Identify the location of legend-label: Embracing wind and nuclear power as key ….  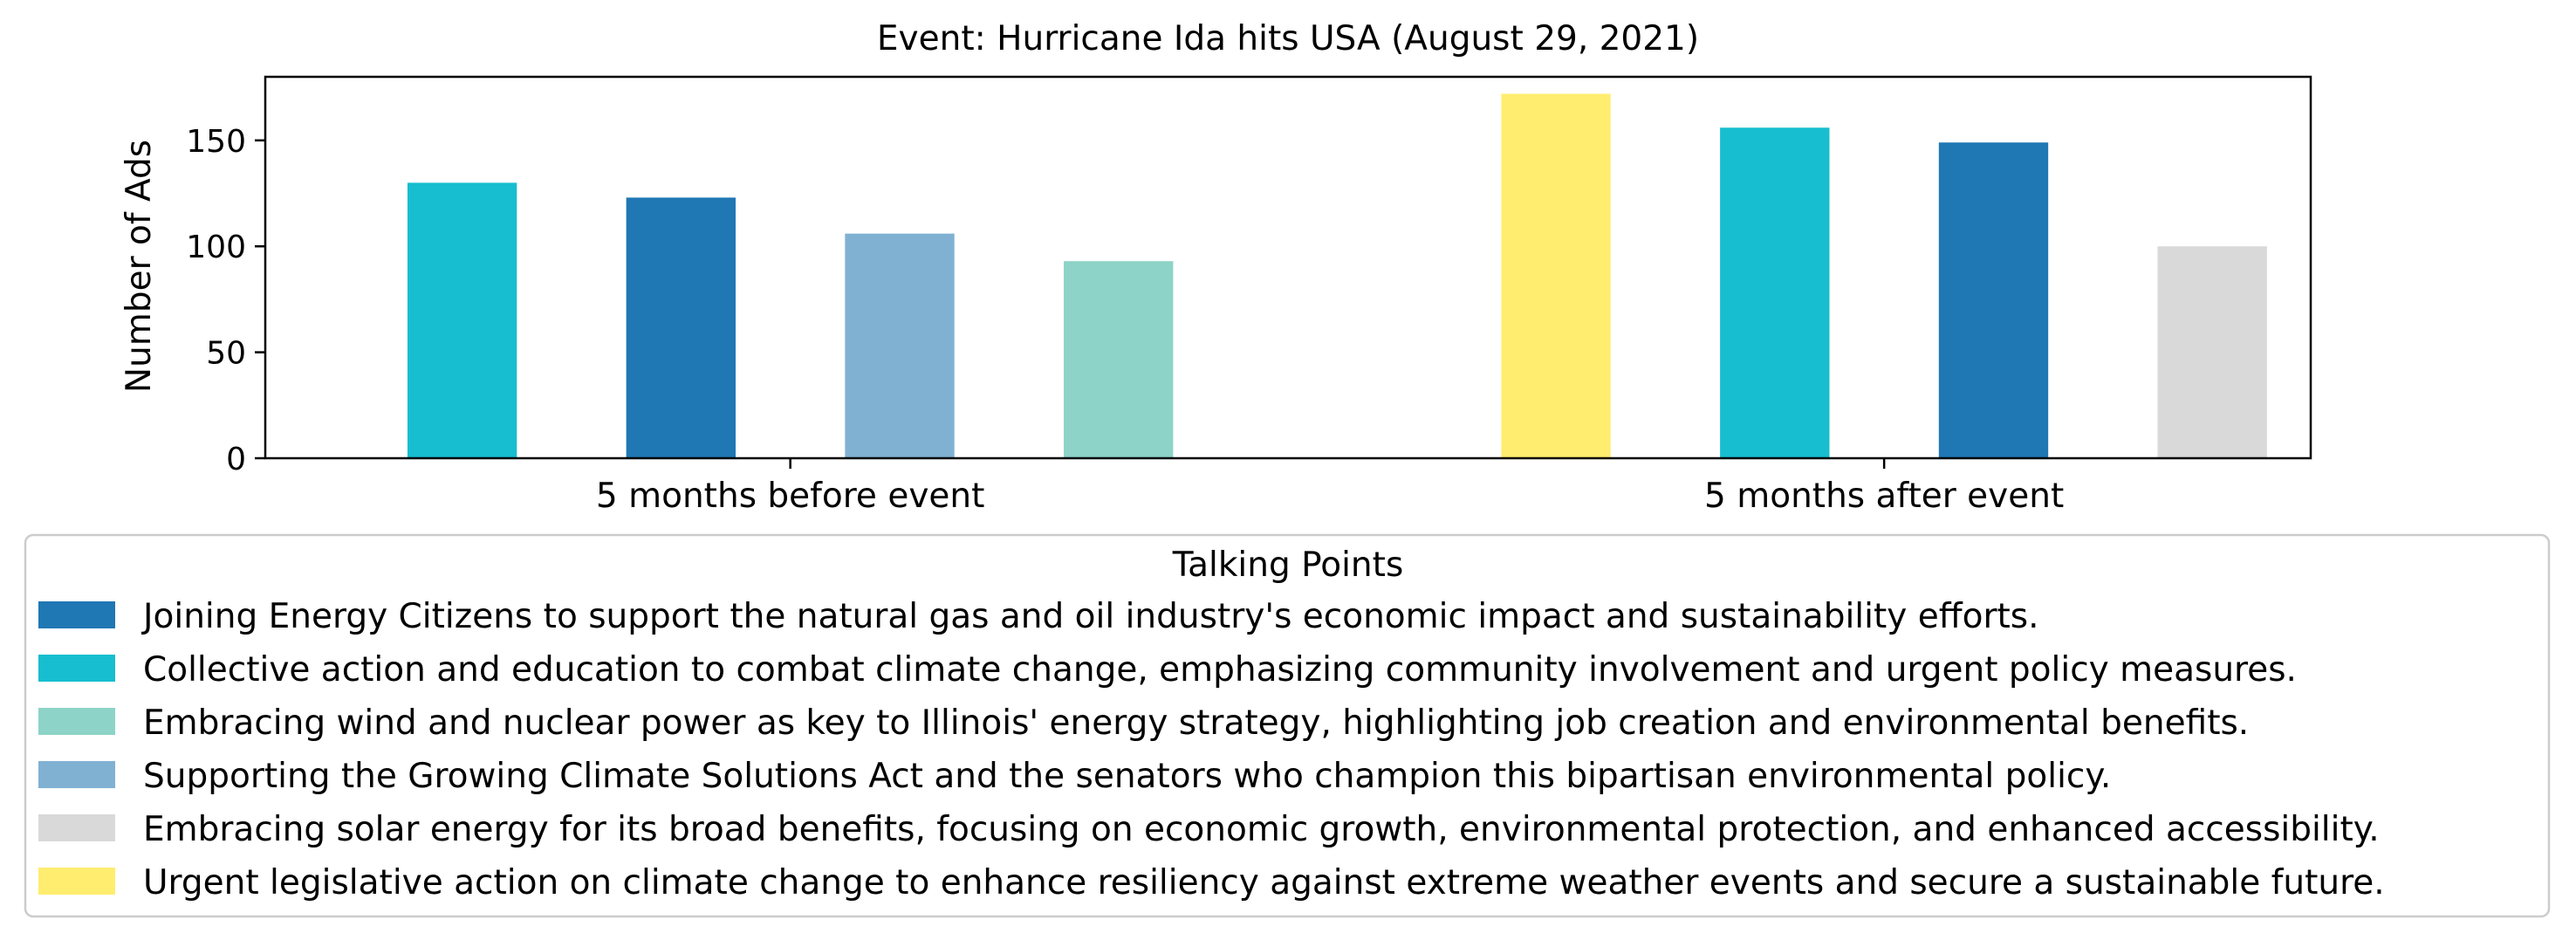
(1196, 723).